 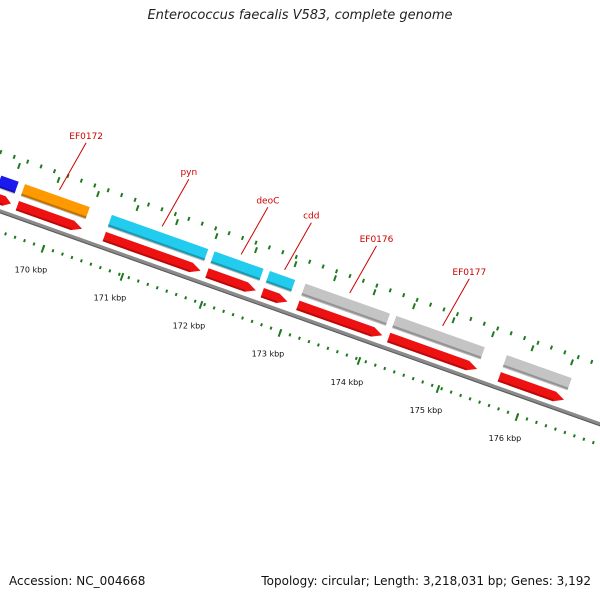 What do you see at coordinates (267, 201) in the screenshot?
I see `gene-label: deoC` at bounding box center [267, 201].